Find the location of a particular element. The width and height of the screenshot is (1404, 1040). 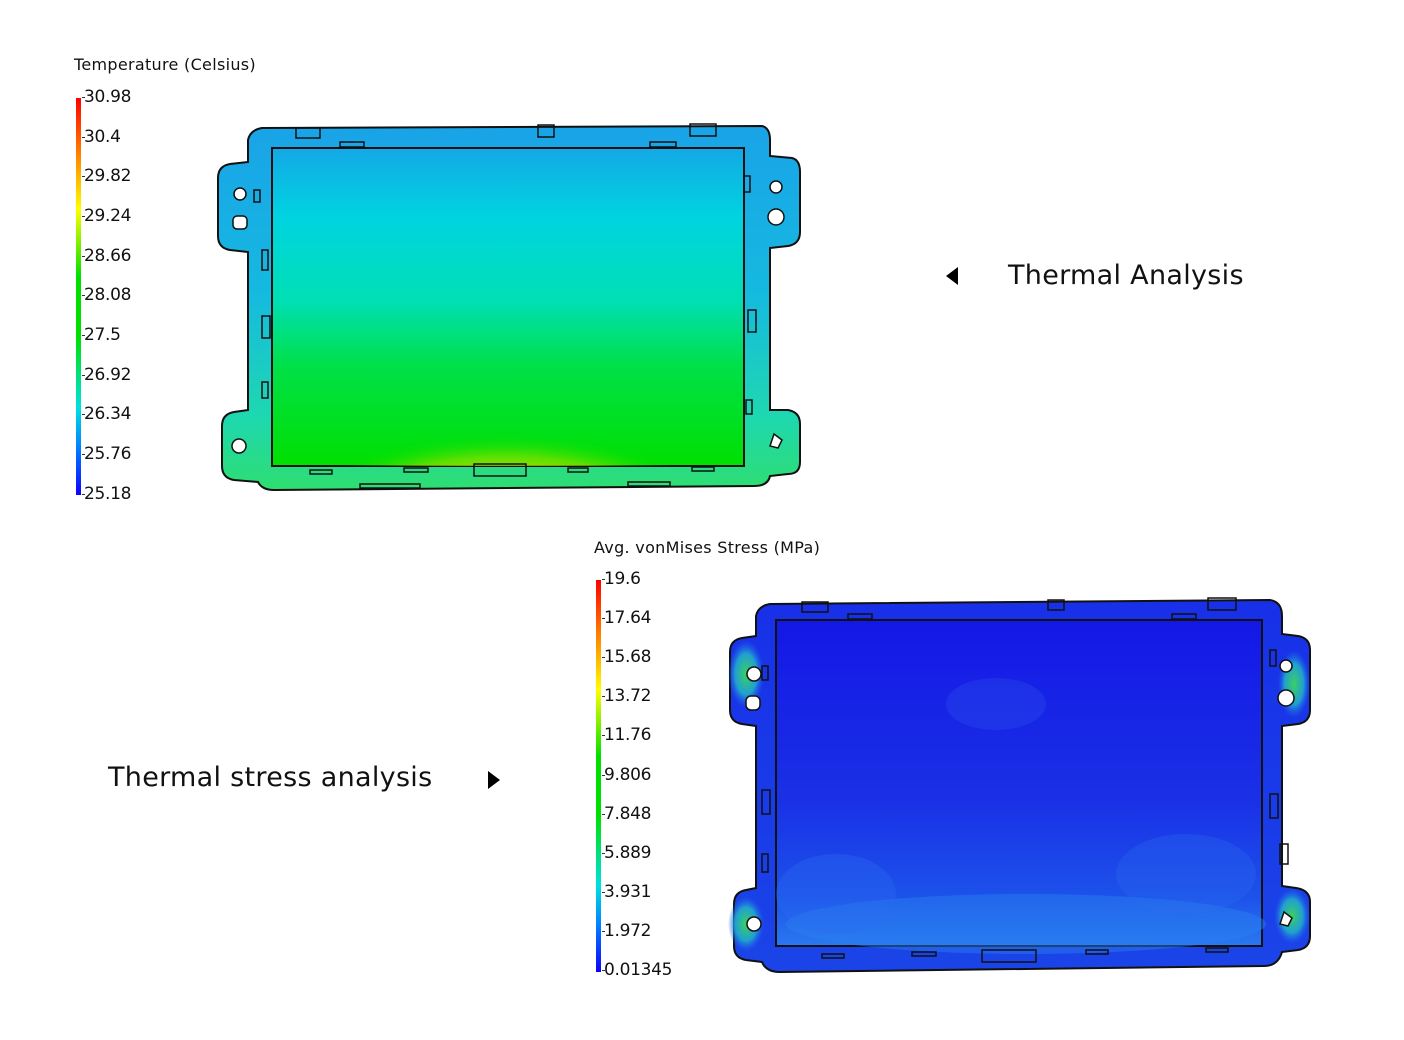

stress-tick-label: 9.806 is located at coordinates (626, 775).